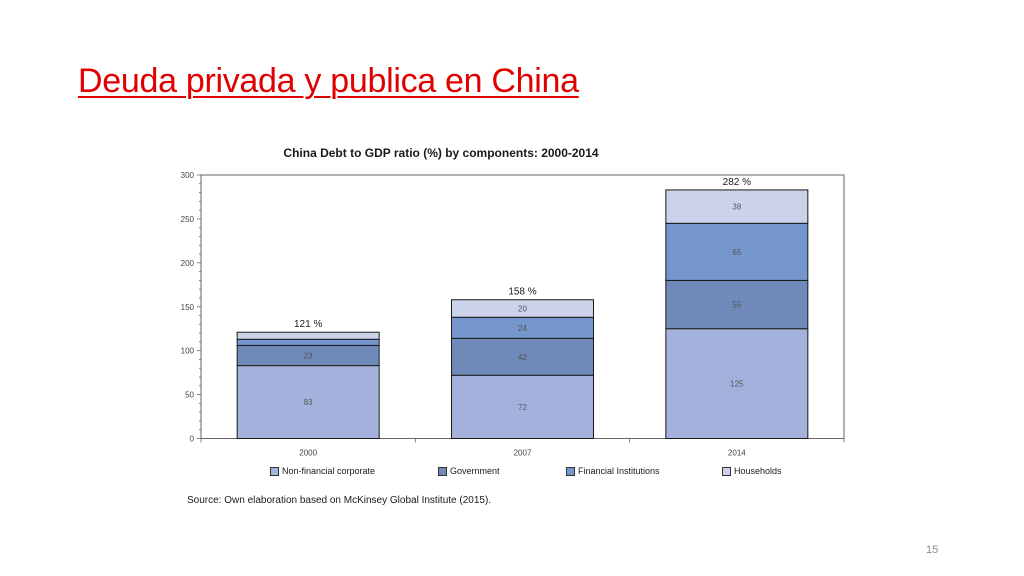 The height and width of the screenshot is (576, 1024). What do you see at coordinates (737, 453) in the screenshot?
I see `x-tick-label: 2014` at bounding box center [737, 453].